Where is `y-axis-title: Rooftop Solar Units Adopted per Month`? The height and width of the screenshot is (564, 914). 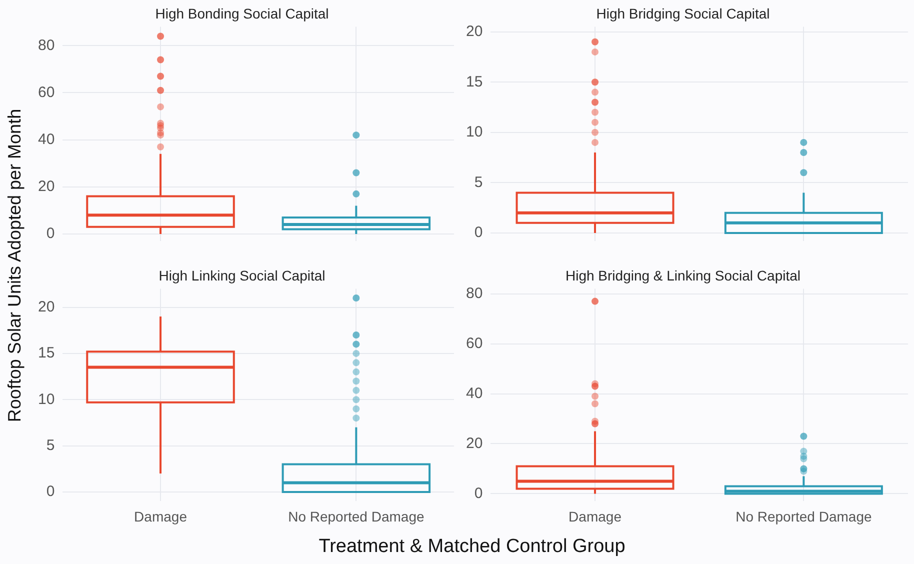
y-axis-title: Rooftop Solar Units Adopted per Month is located at coordinates (15, 266).